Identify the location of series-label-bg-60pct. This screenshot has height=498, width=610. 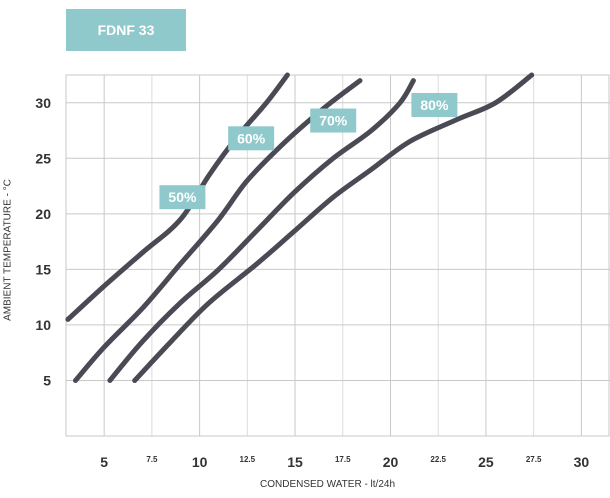
(251, 138).